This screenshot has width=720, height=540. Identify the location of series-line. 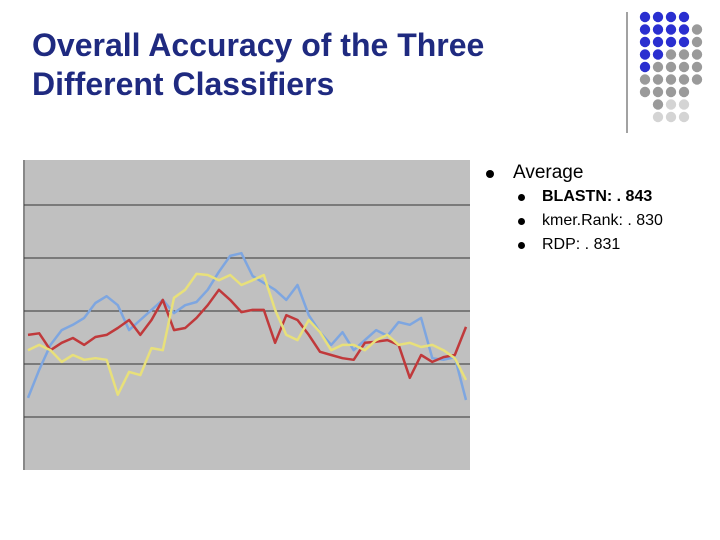
(247, 334).